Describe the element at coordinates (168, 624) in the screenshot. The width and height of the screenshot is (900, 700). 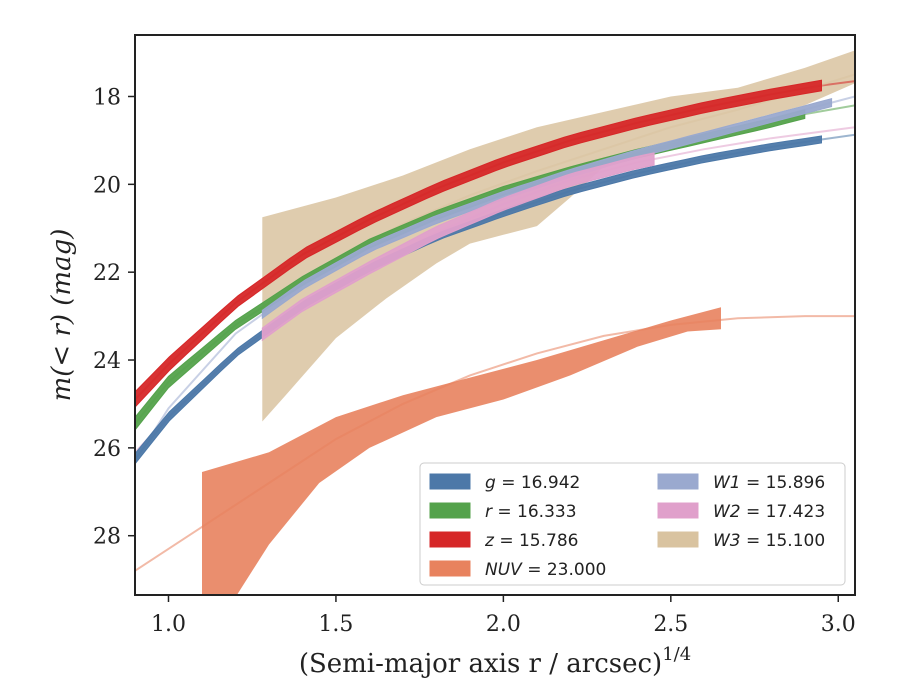
I see `x-tick-label: 1.0` at that location.